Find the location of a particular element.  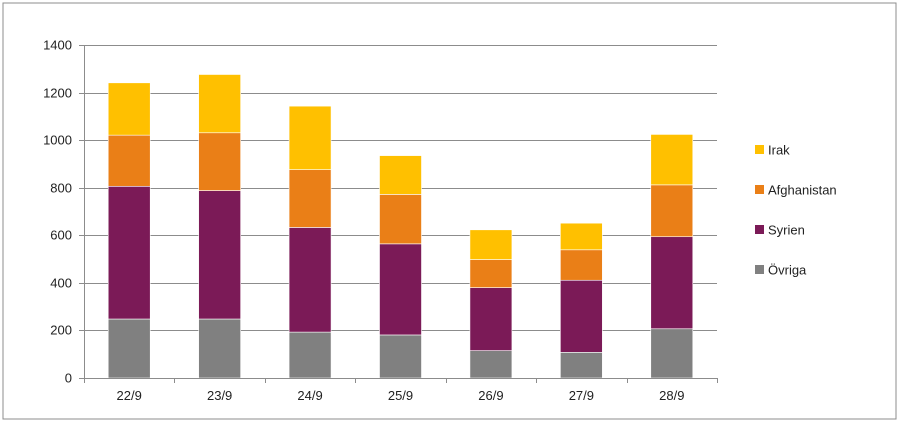

legend-label: Afghanistan is located at coordinates (802, 190).